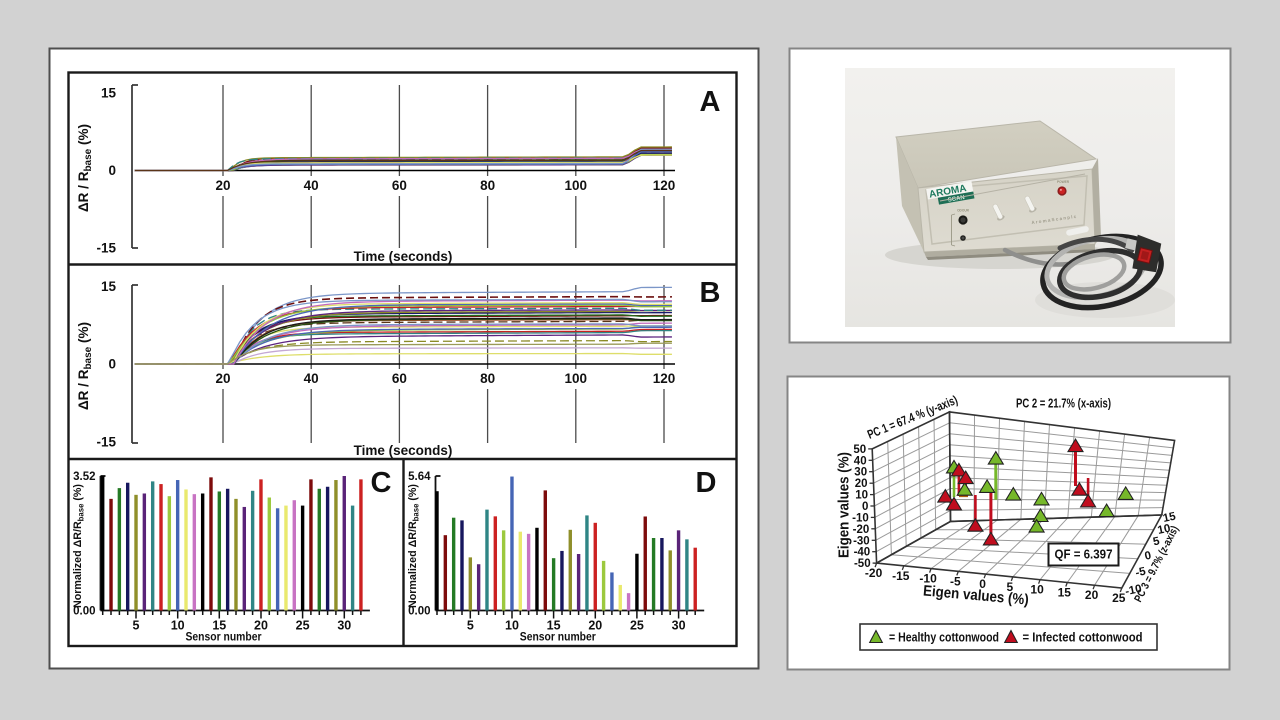 This screenshot has width=1280, height=720. What do you see at coordinates (862, 553) in the screenshot?
I see `svg-text: -40` at bounding box center [862, 553].